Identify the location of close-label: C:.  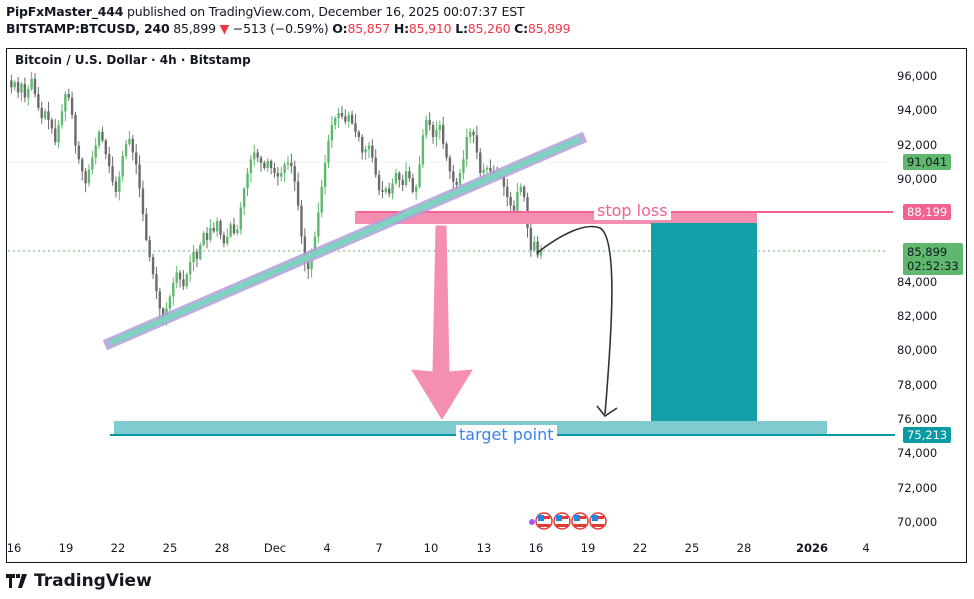
(521, 28).